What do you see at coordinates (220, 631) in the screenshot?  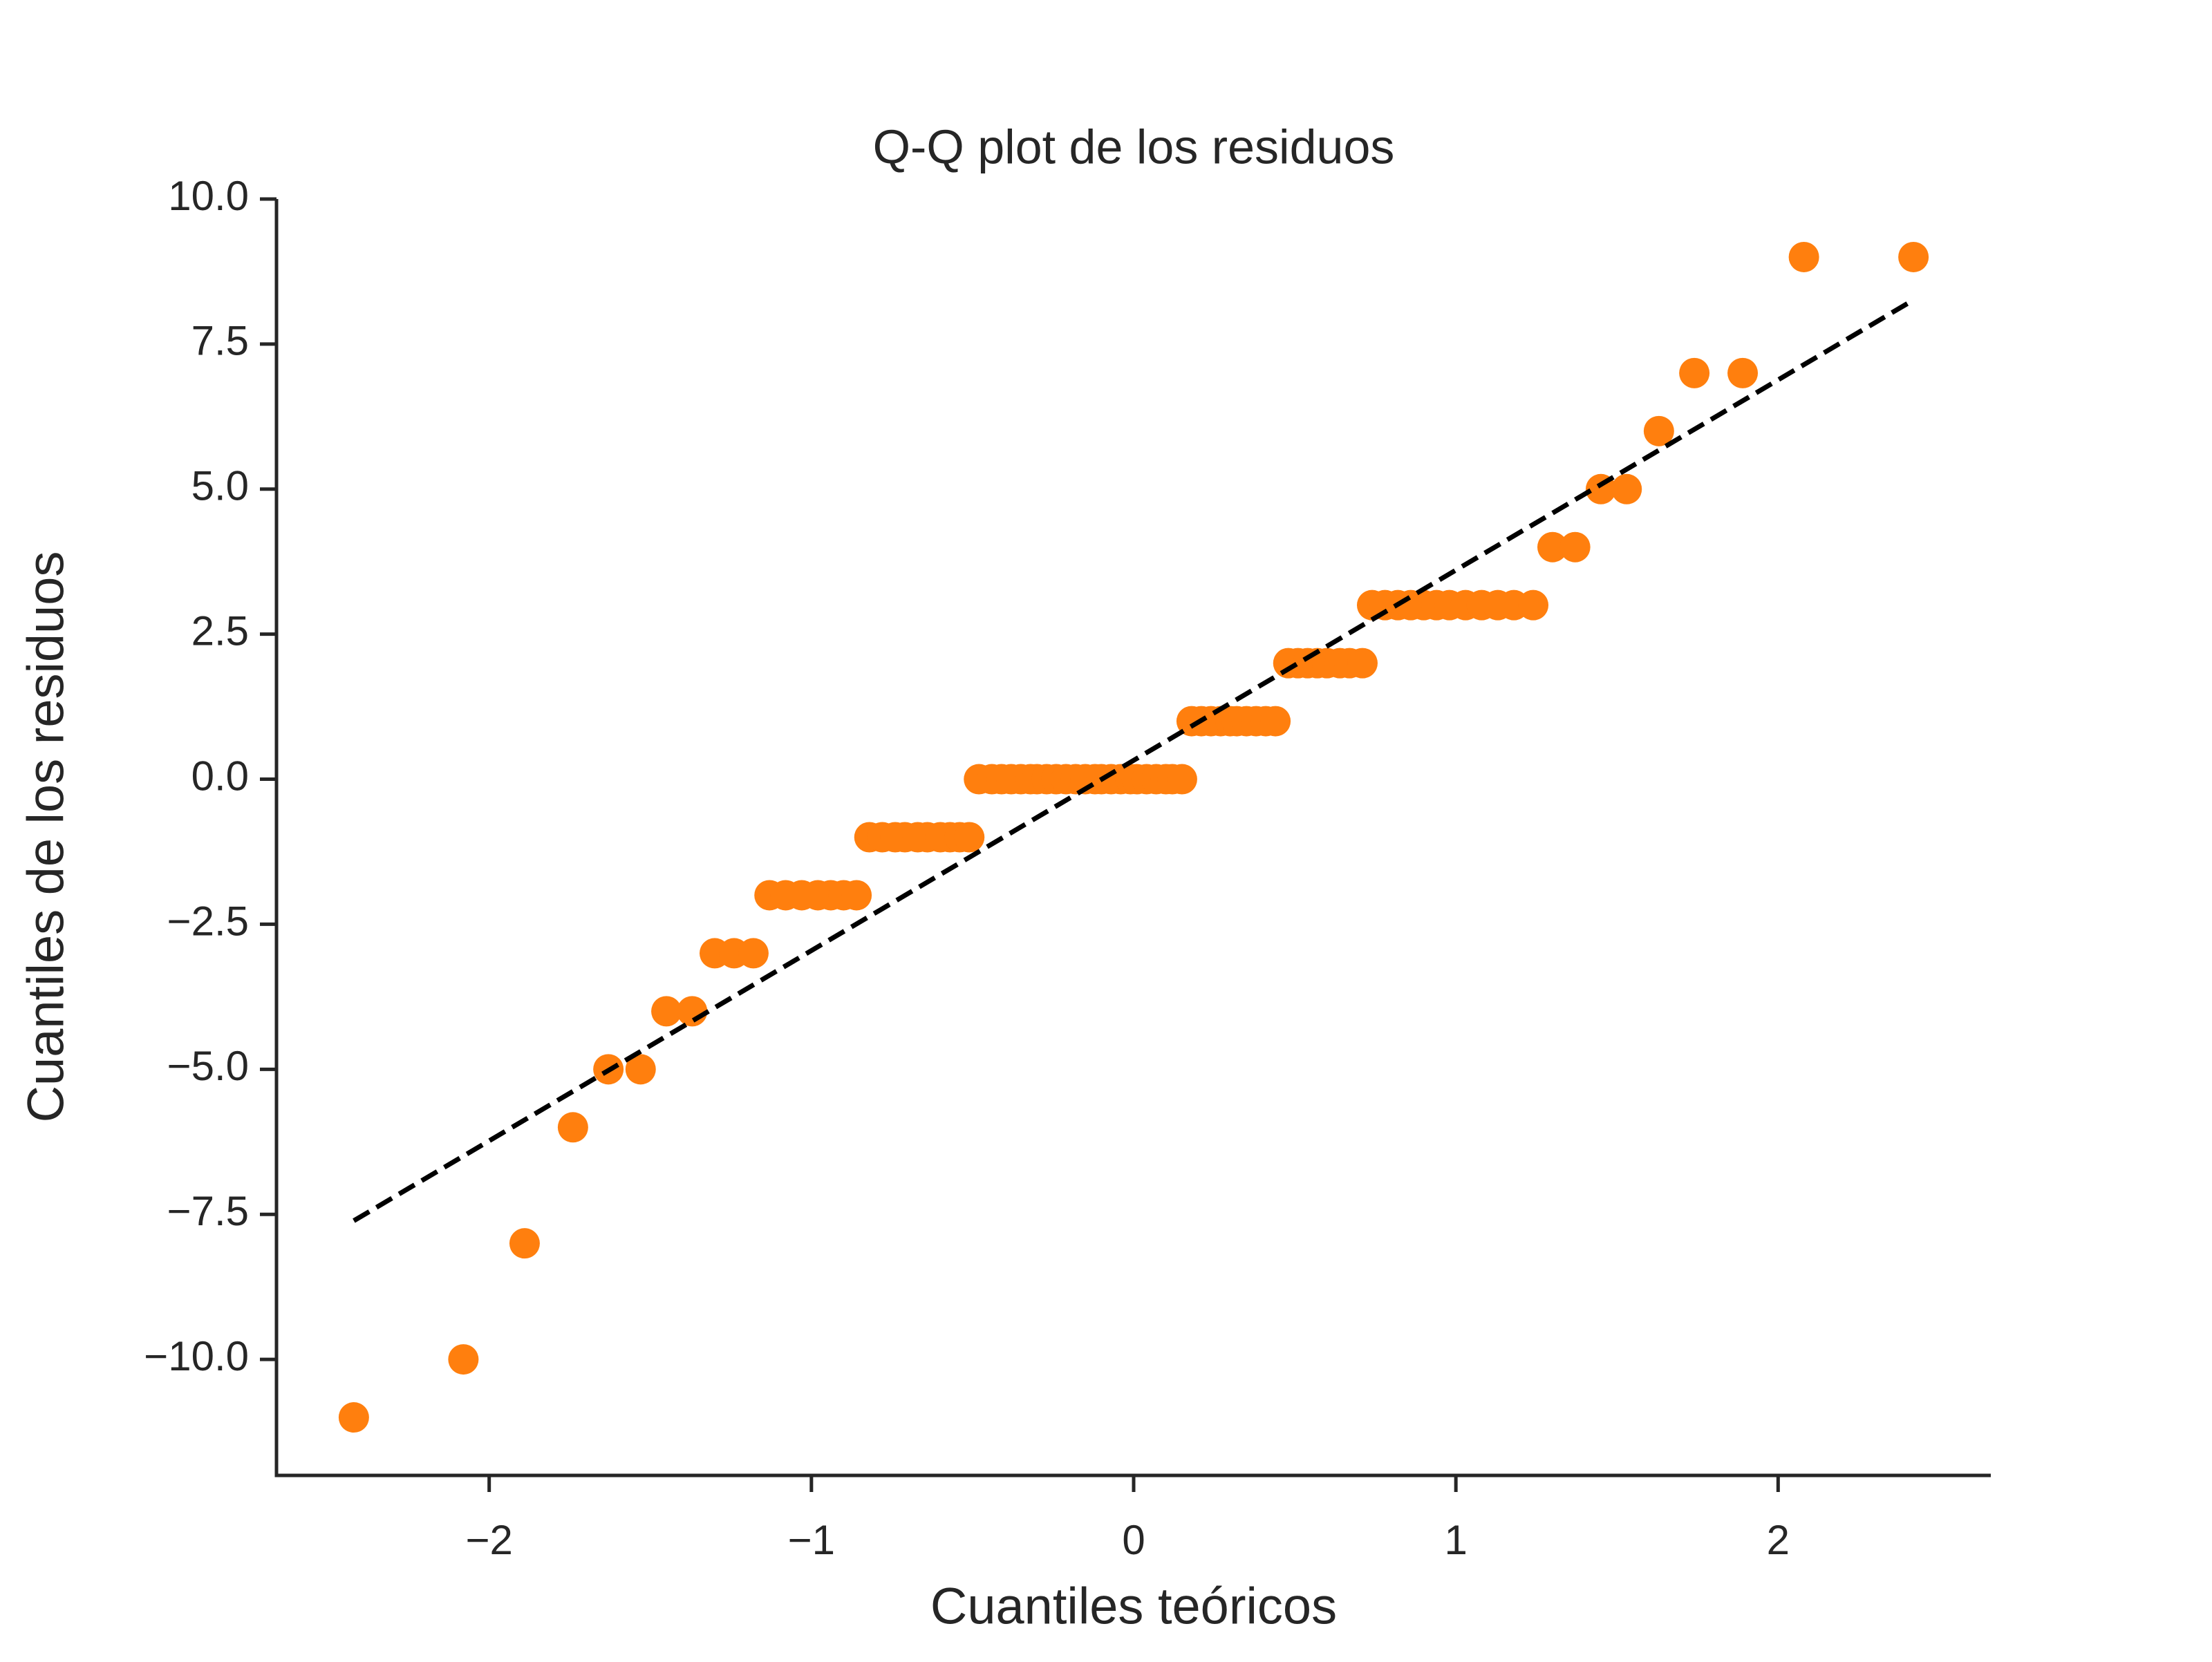 I see `y-tick-label: 2.5` at bounding box center [220, 631].